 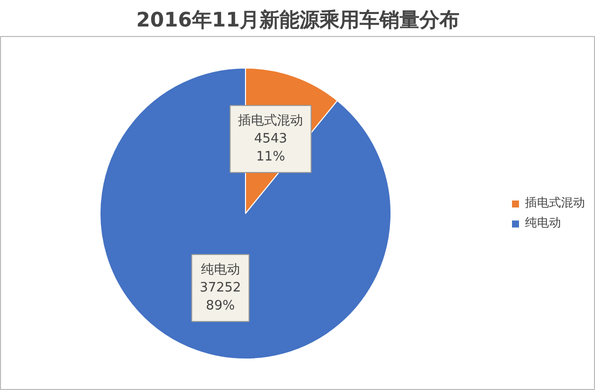 What do you see at coordinates (221, 288) in the screenshot?
I see `data-label: 纯电动 37252 89%` at bounding box center [221, 288].